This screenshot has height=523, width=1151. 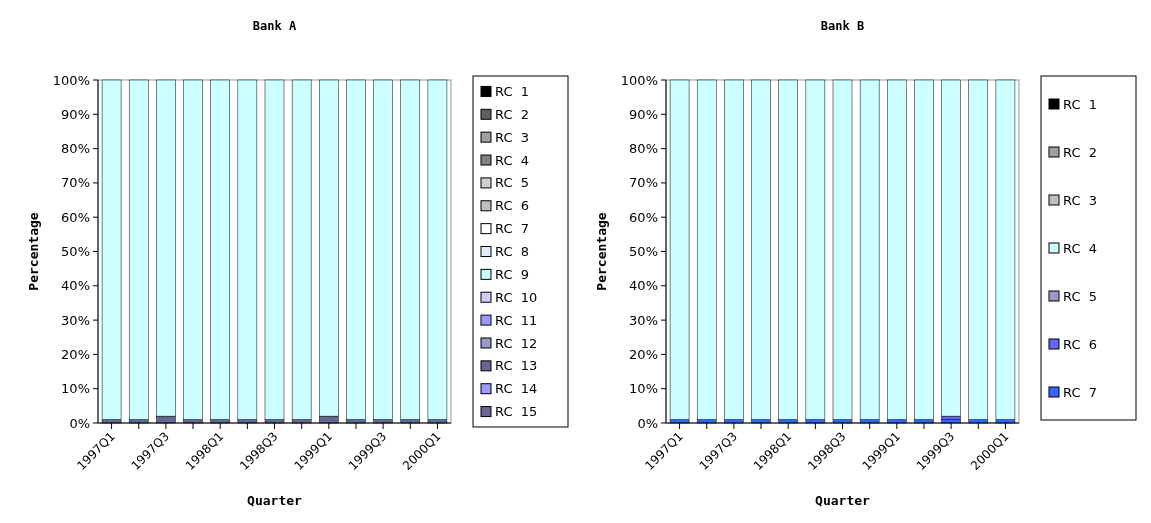 What do you see at coordinates (516, 389) in the screenshot?
I see `legend-label: RC 14` at bounding box center [516, 389].